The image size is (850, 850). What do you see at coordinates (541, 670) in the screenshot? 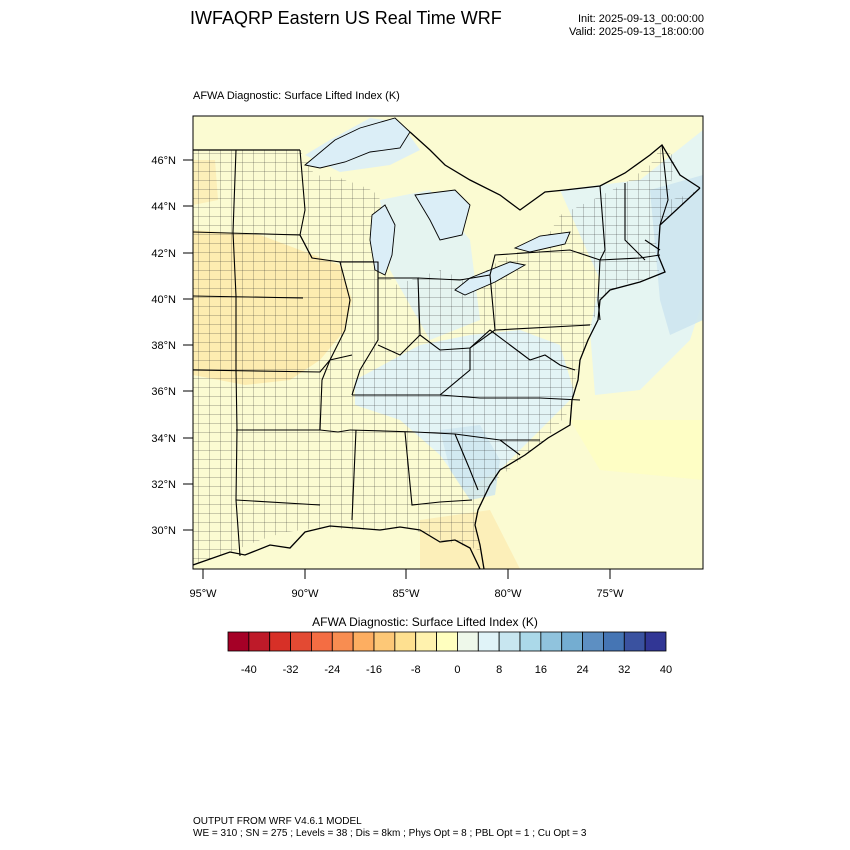
I see `colorbar-tick-label: 16` at bounding box center [541, 670].